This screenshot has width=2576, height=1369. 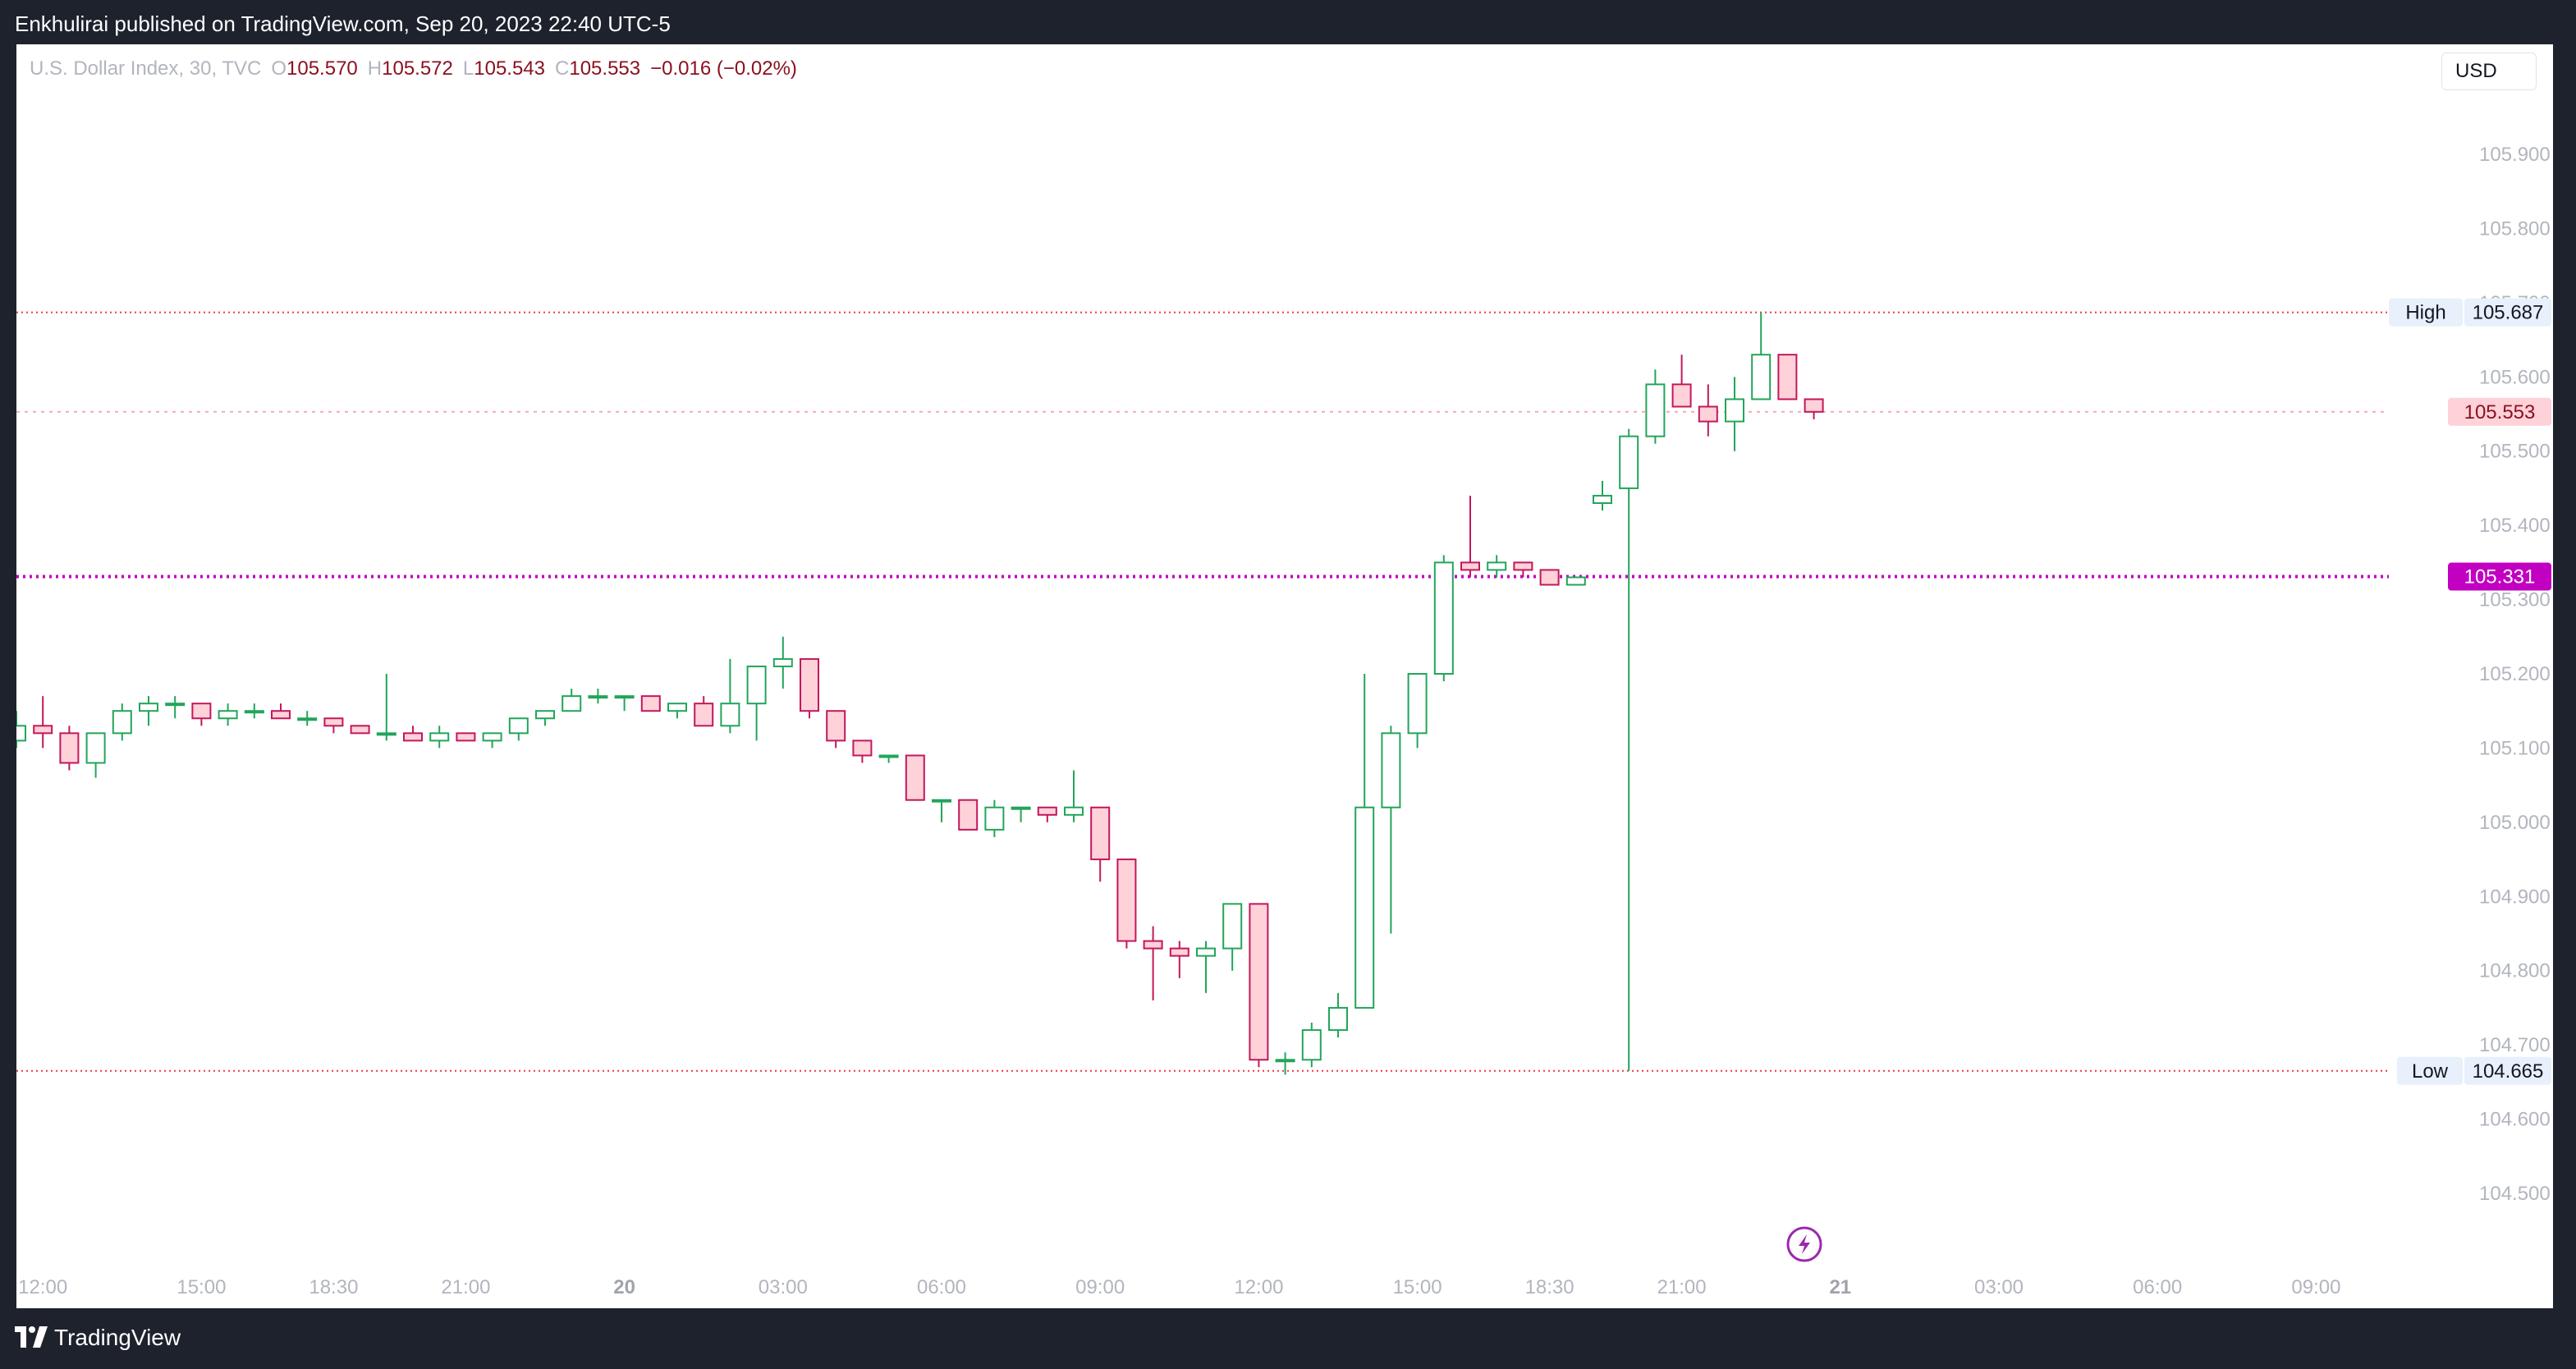 I want to click on legend-low-value: 105.543, so click(x=510, y=68).